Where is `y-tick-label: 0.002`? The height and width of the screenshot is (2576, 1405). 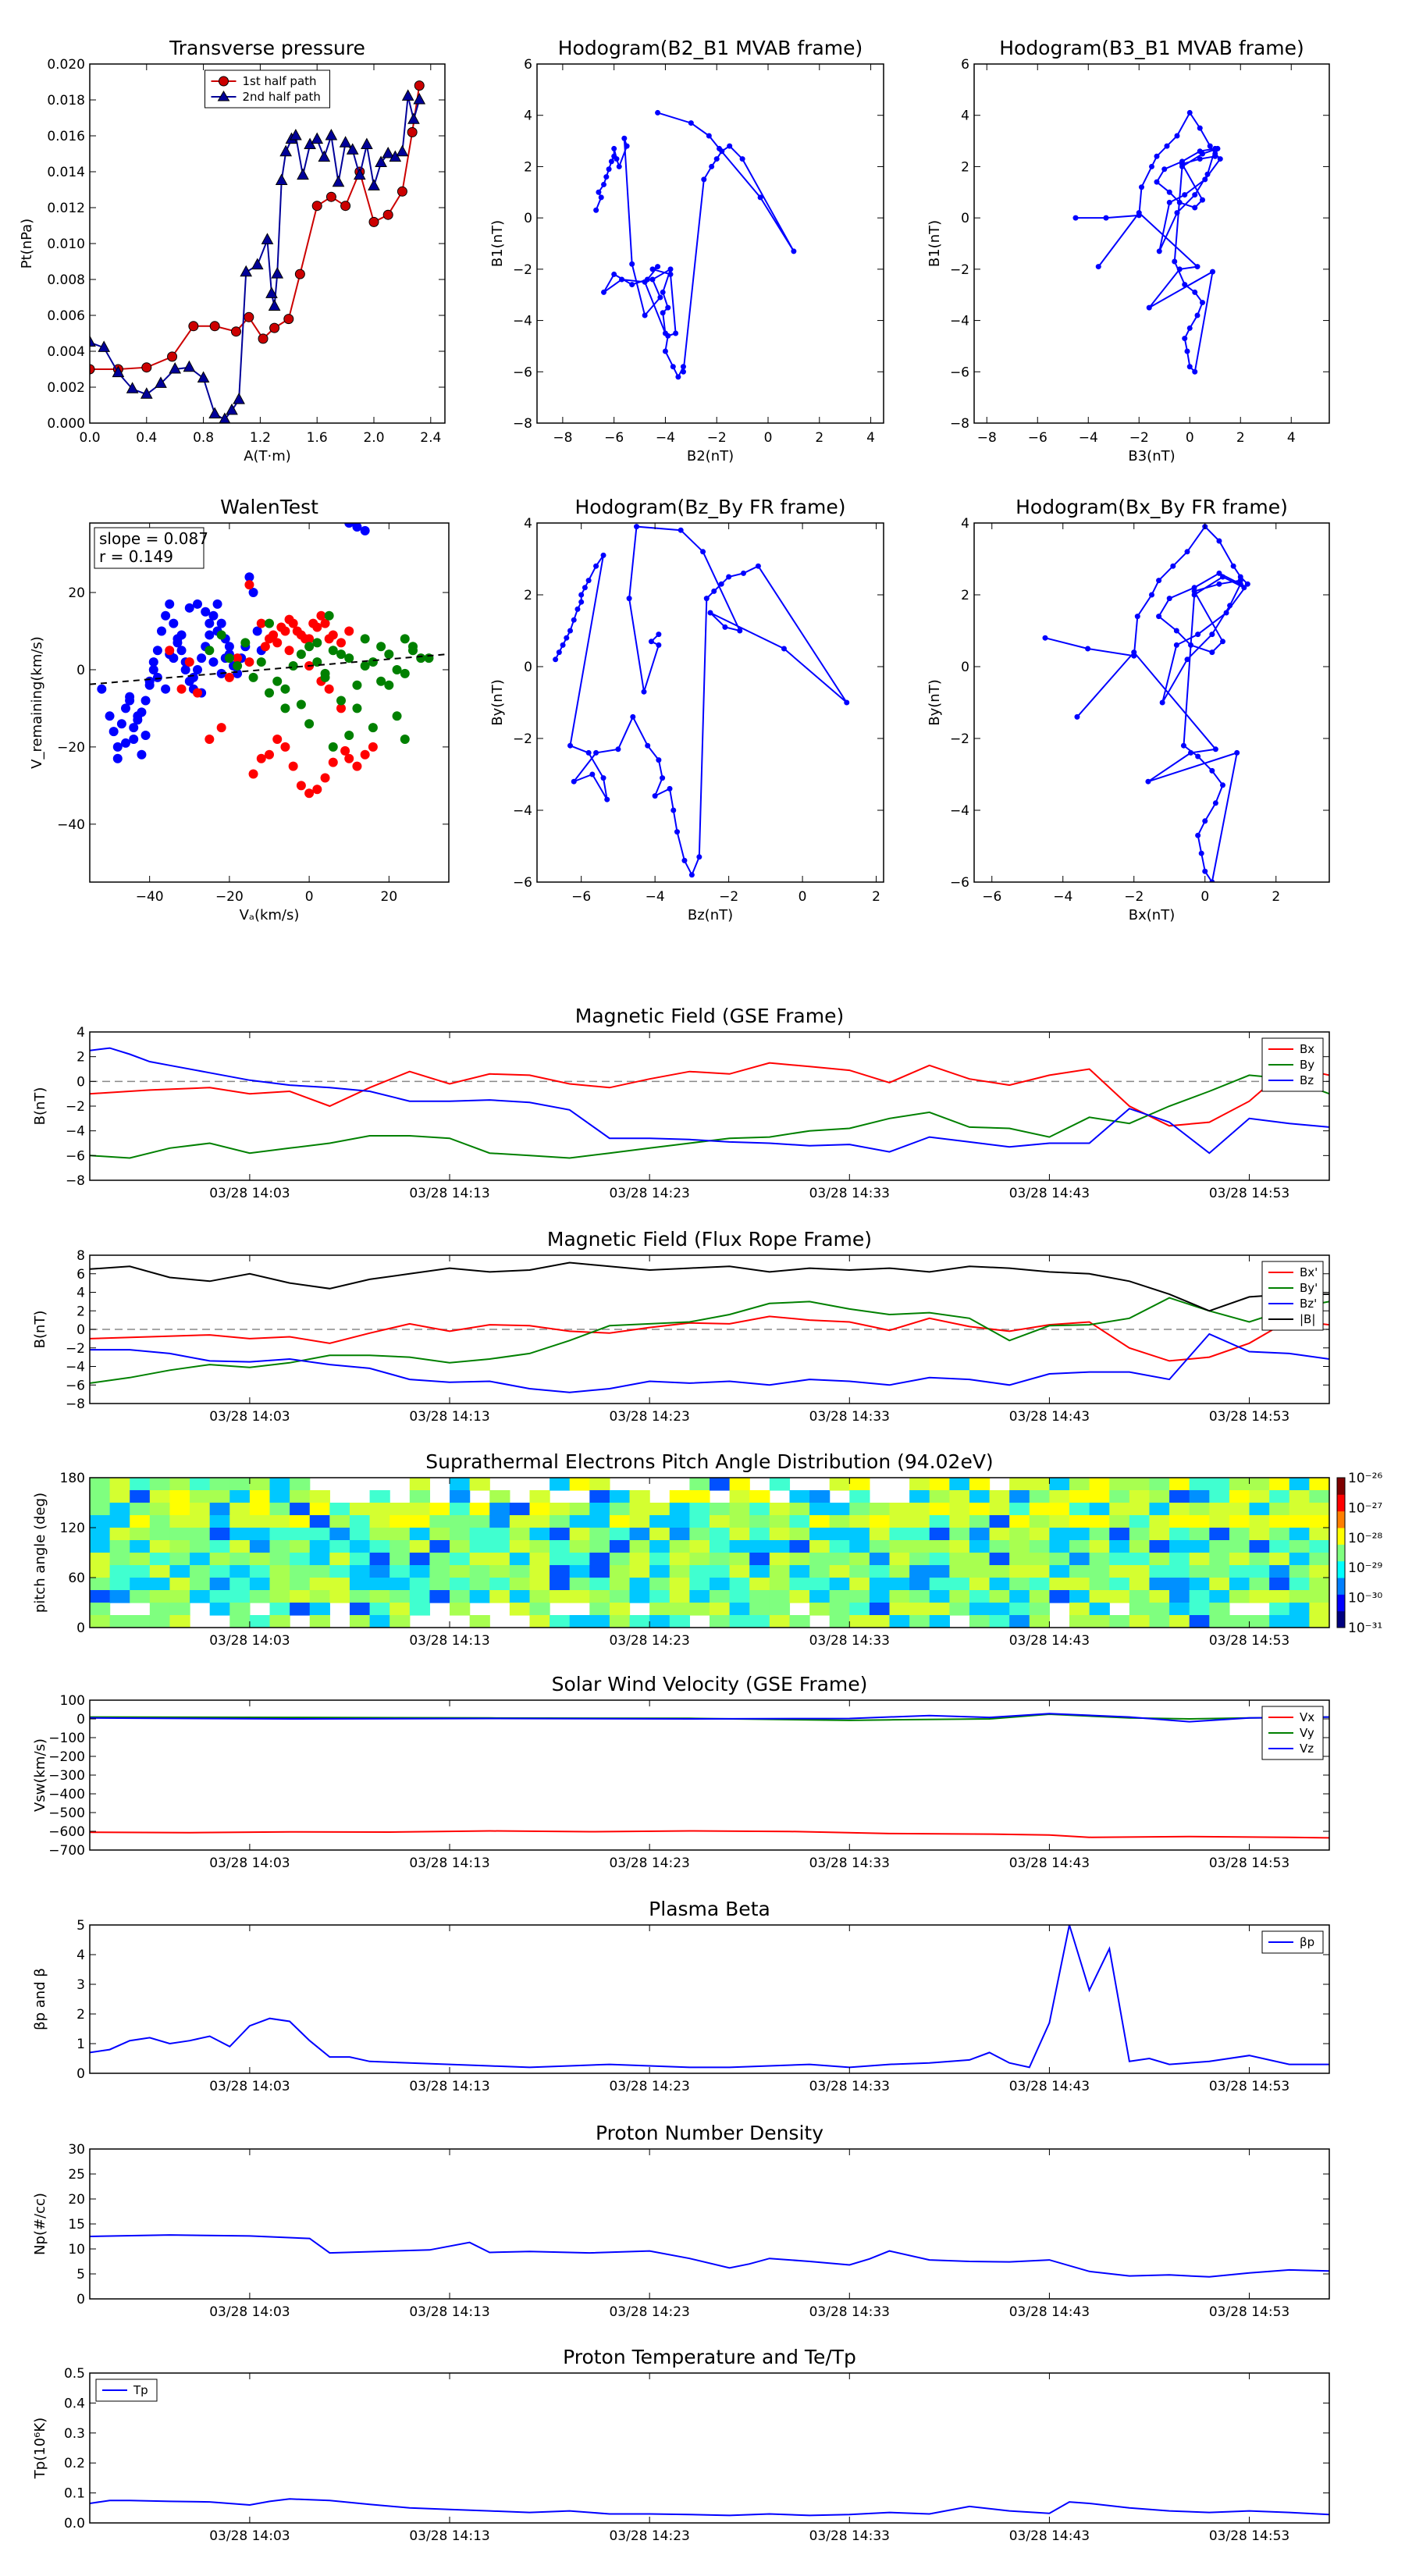
y-tick-label: 0.002 is located at coordinates (66, 388).